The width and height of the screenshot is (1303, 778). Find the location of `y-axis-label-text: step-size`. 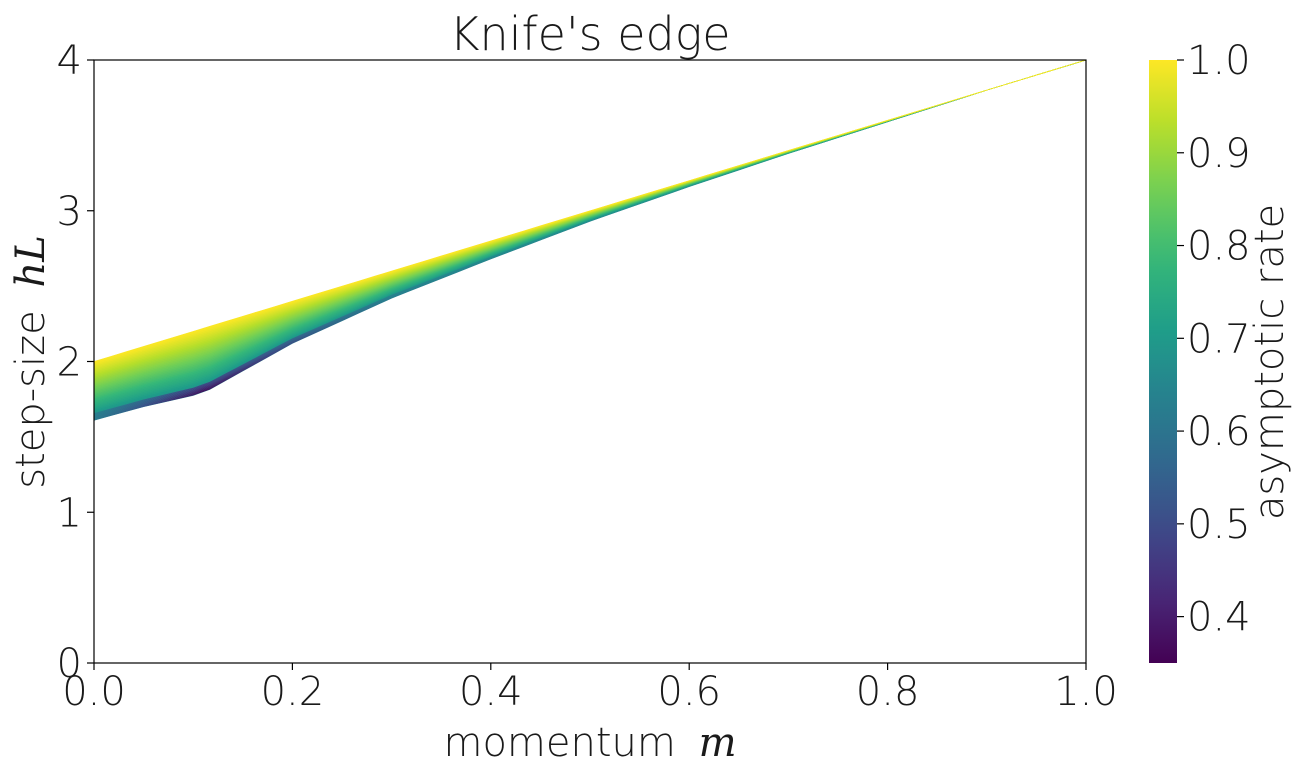

y-axis-label-text: step-size is located at coordinates (31, 399).